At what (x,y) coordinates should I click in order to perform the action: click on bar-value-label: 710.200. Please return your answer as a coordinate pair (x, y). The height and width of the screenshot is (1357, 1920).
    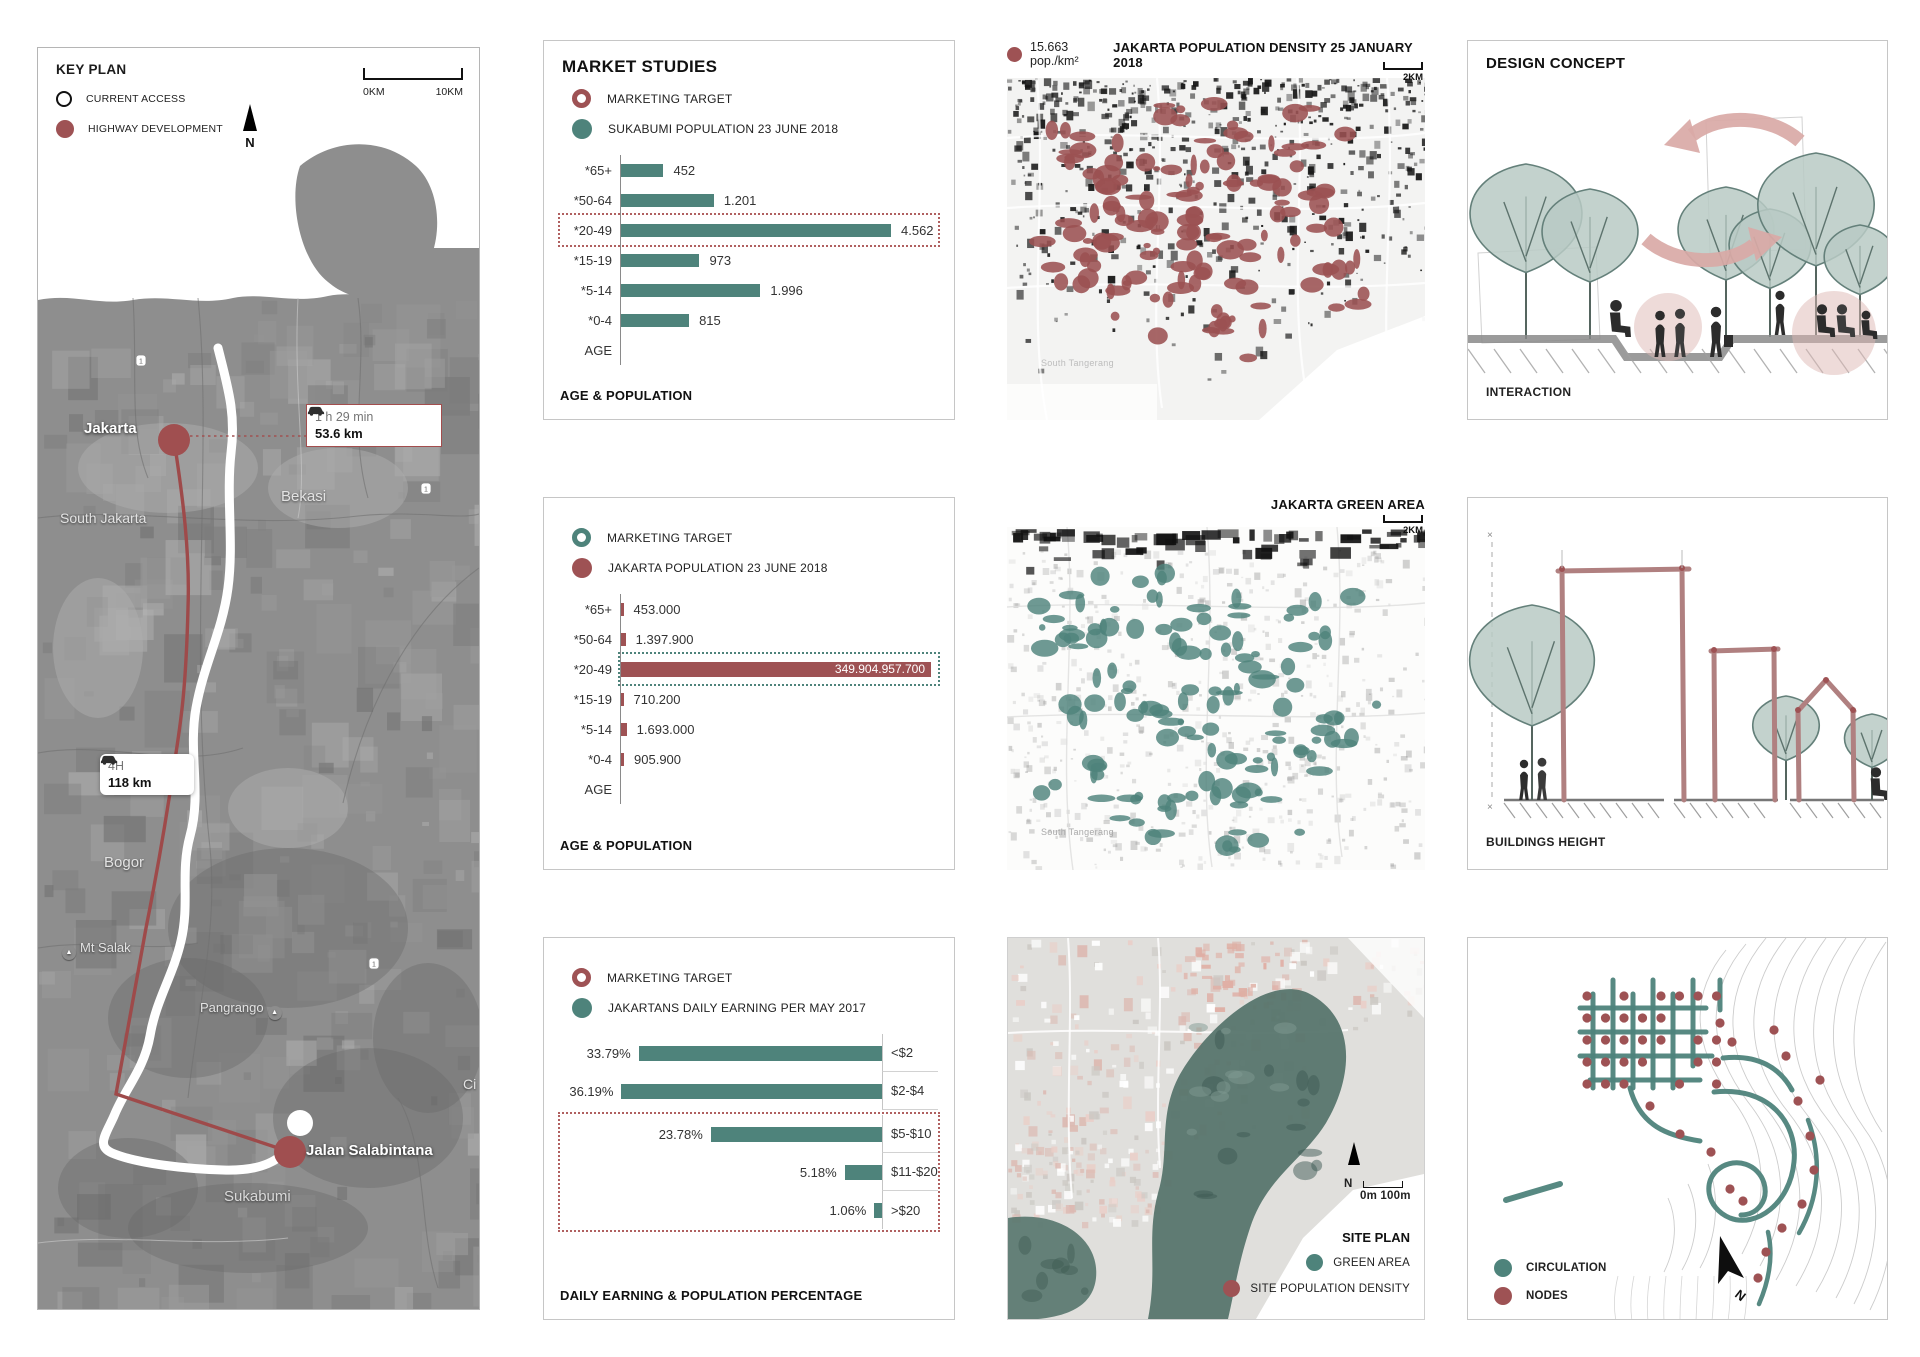
    Looking at the image, I should click on (657, 699).